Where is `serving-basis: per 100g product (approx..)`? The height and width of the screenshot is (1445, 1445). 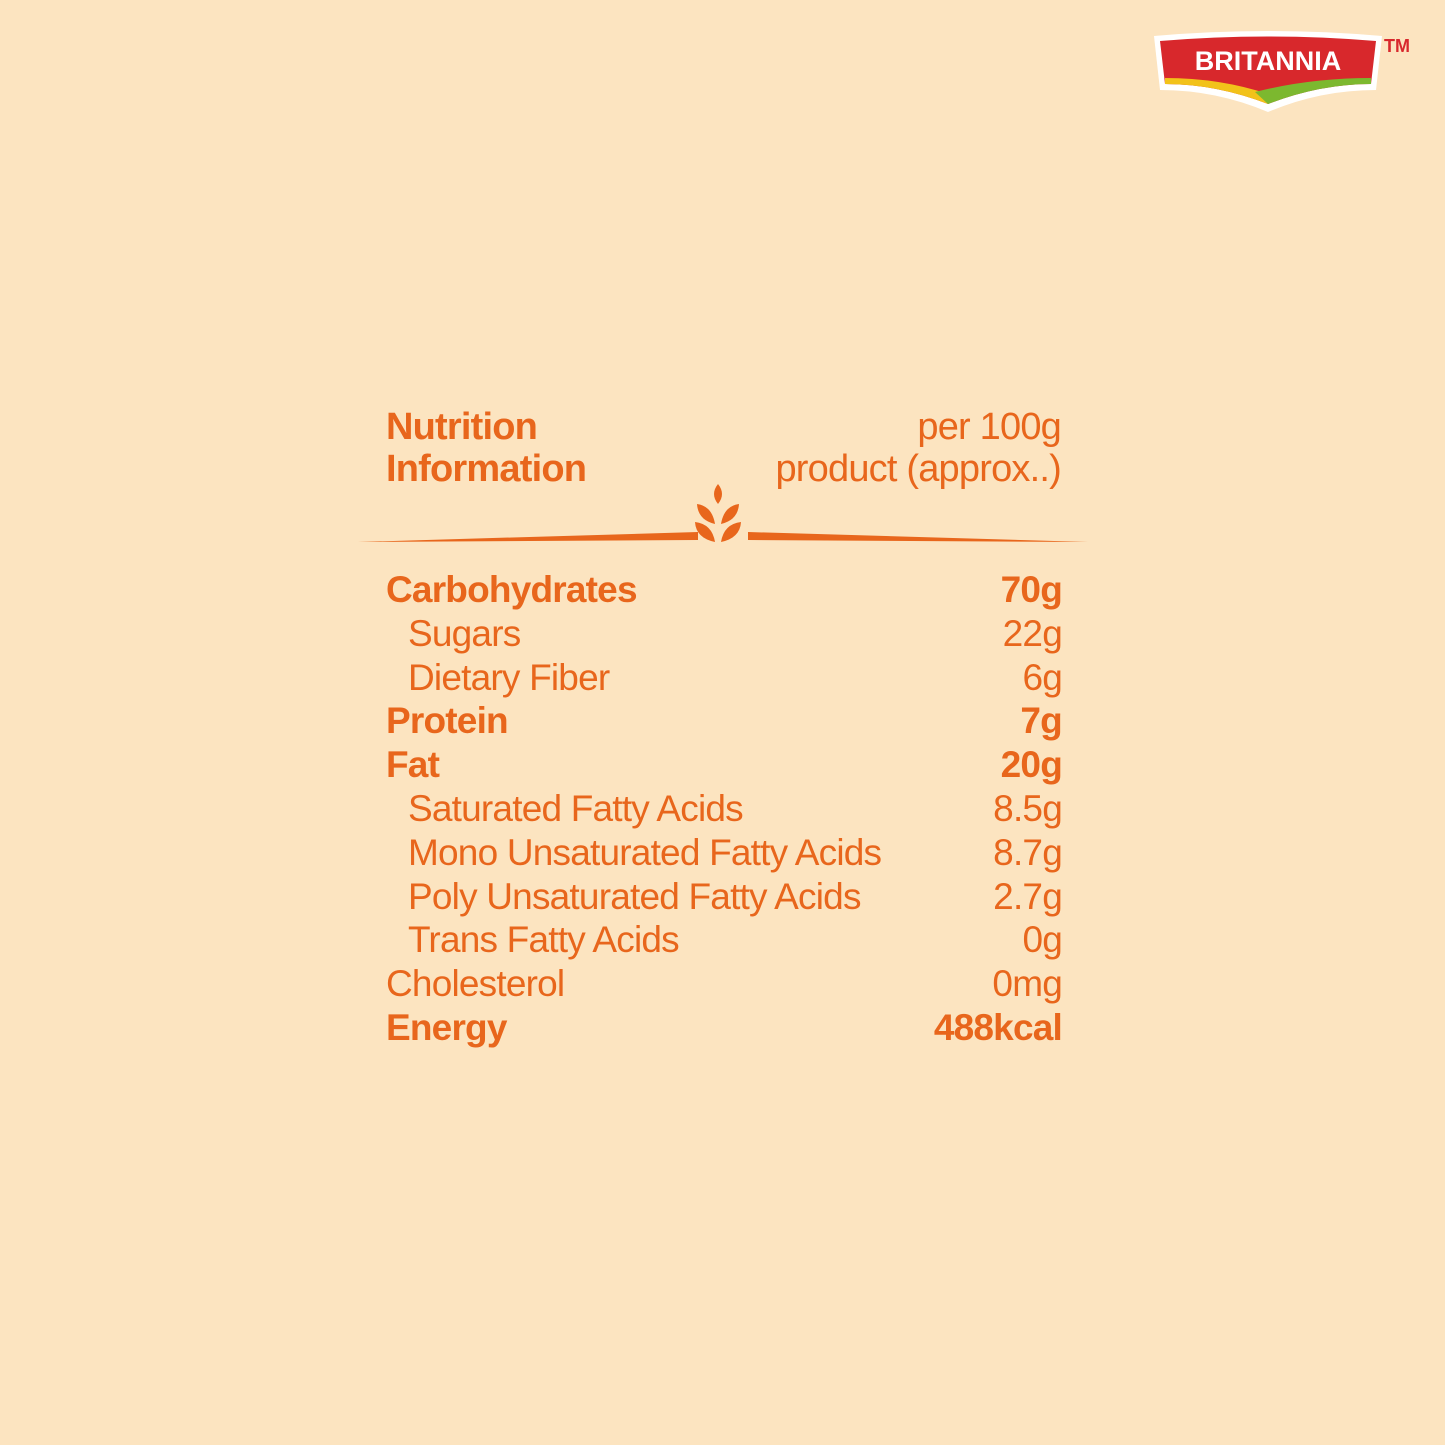 serving-basis: per 100g product (approx..) is located at coordinates (918, 448).